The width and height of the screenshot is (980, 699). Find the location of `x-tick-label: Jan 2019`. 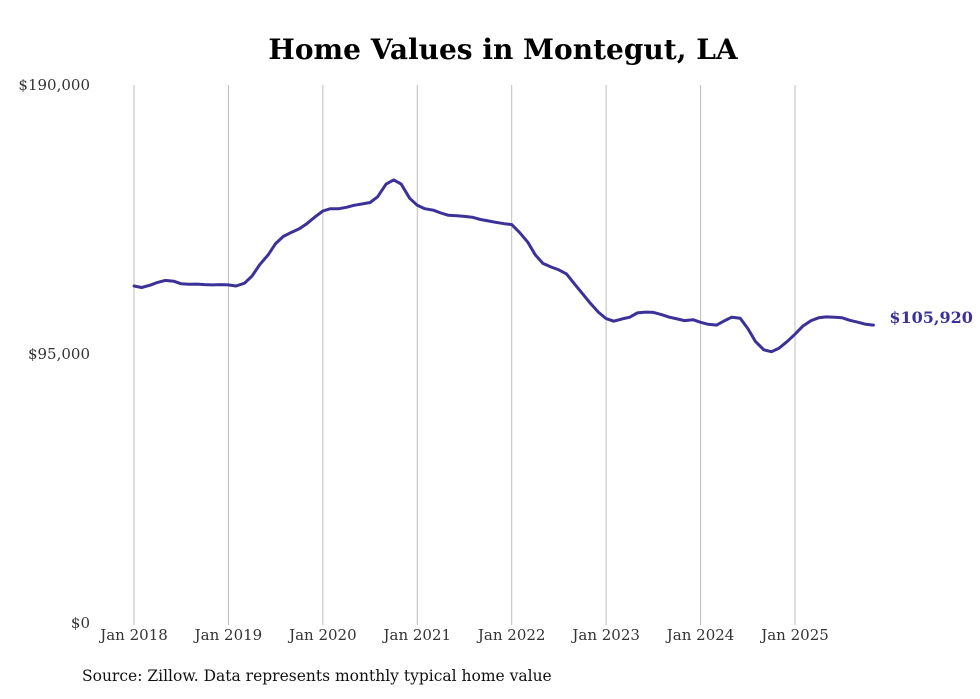

x-tick-label: Jan 2019 is located at coordinates (228, 635).